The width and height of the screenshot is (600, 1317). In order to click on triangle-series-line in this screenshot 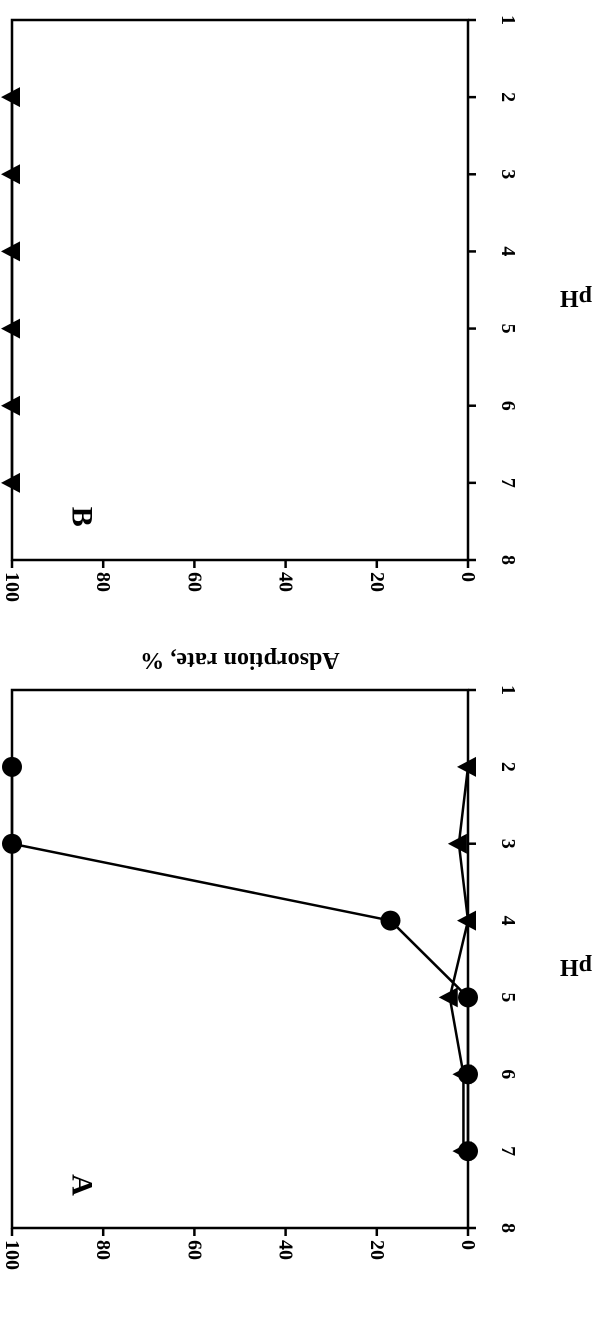, I will do `click(459, 959)`.